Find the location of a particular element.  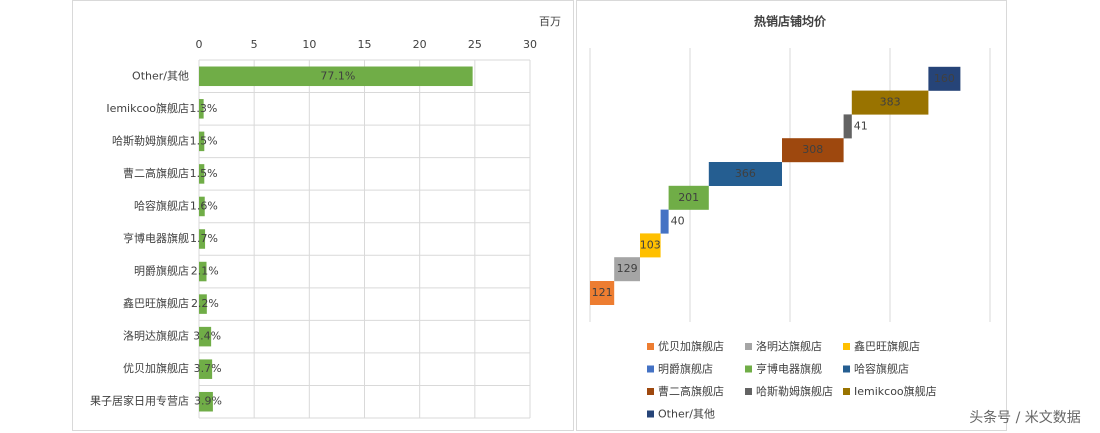

legend-label: 亨博电器旗舰 is located at coordinates (789, 369).